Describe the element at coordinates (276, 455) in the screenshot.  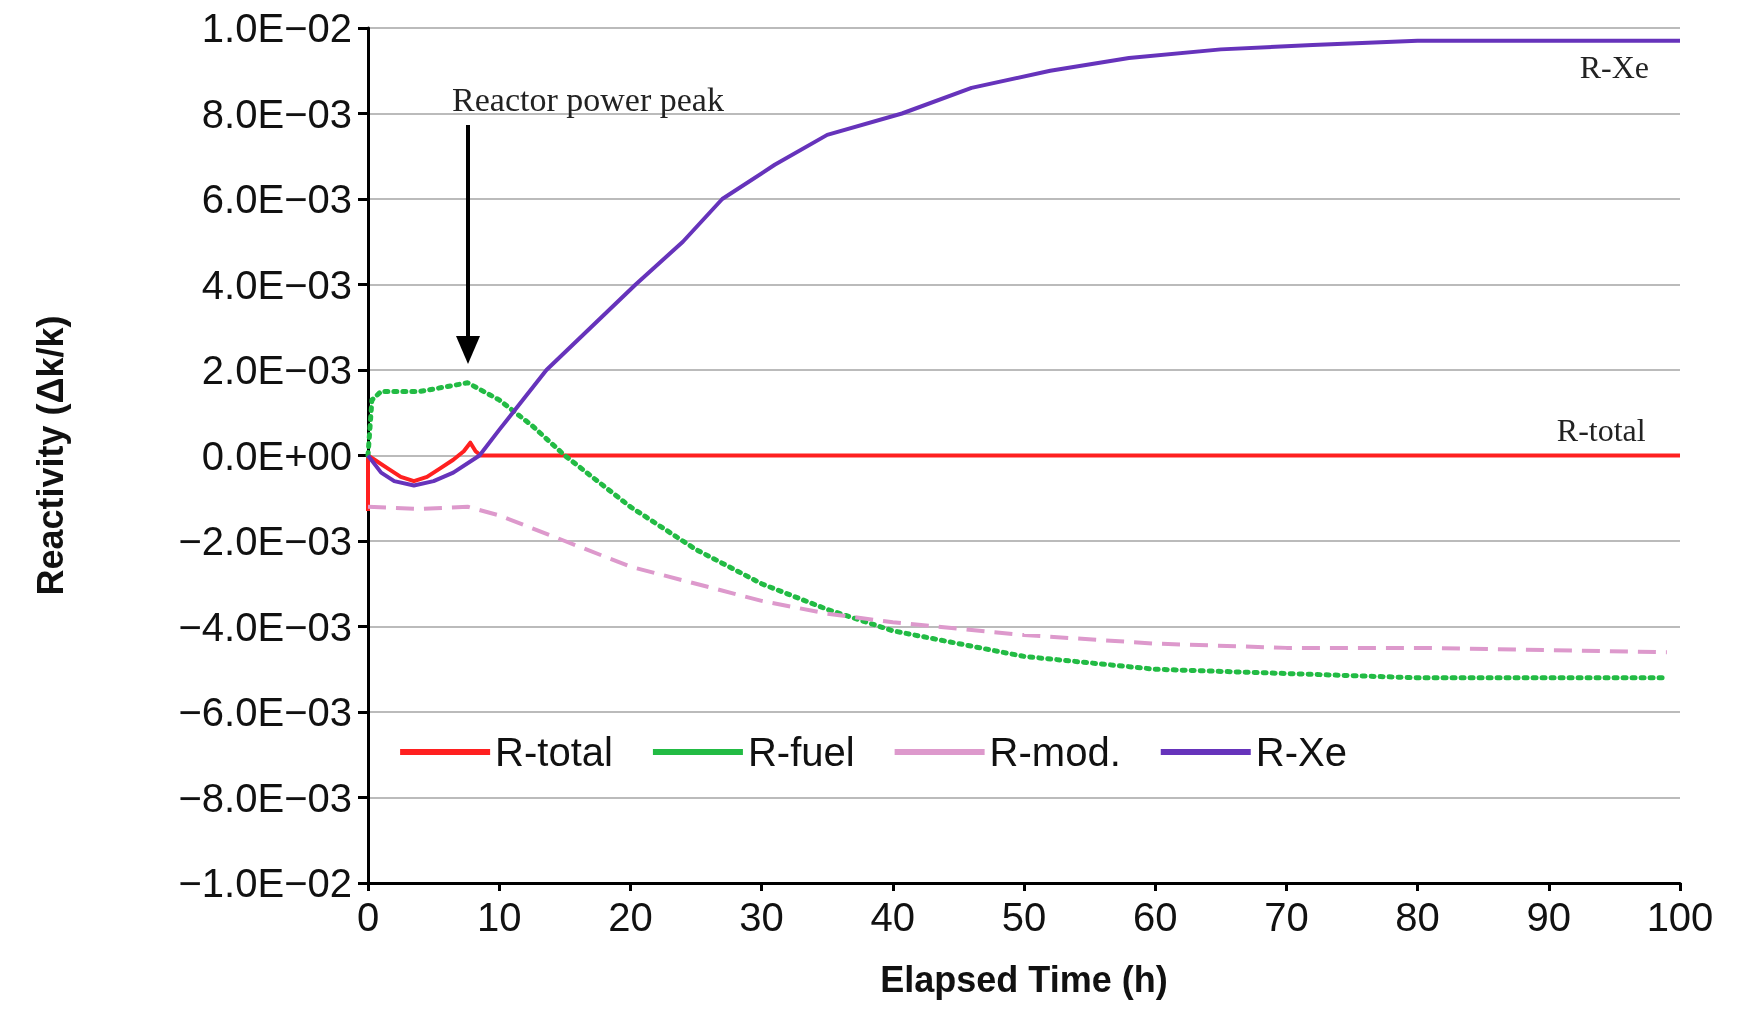
I see `y-tick-label: 0.0E+00` at that location.